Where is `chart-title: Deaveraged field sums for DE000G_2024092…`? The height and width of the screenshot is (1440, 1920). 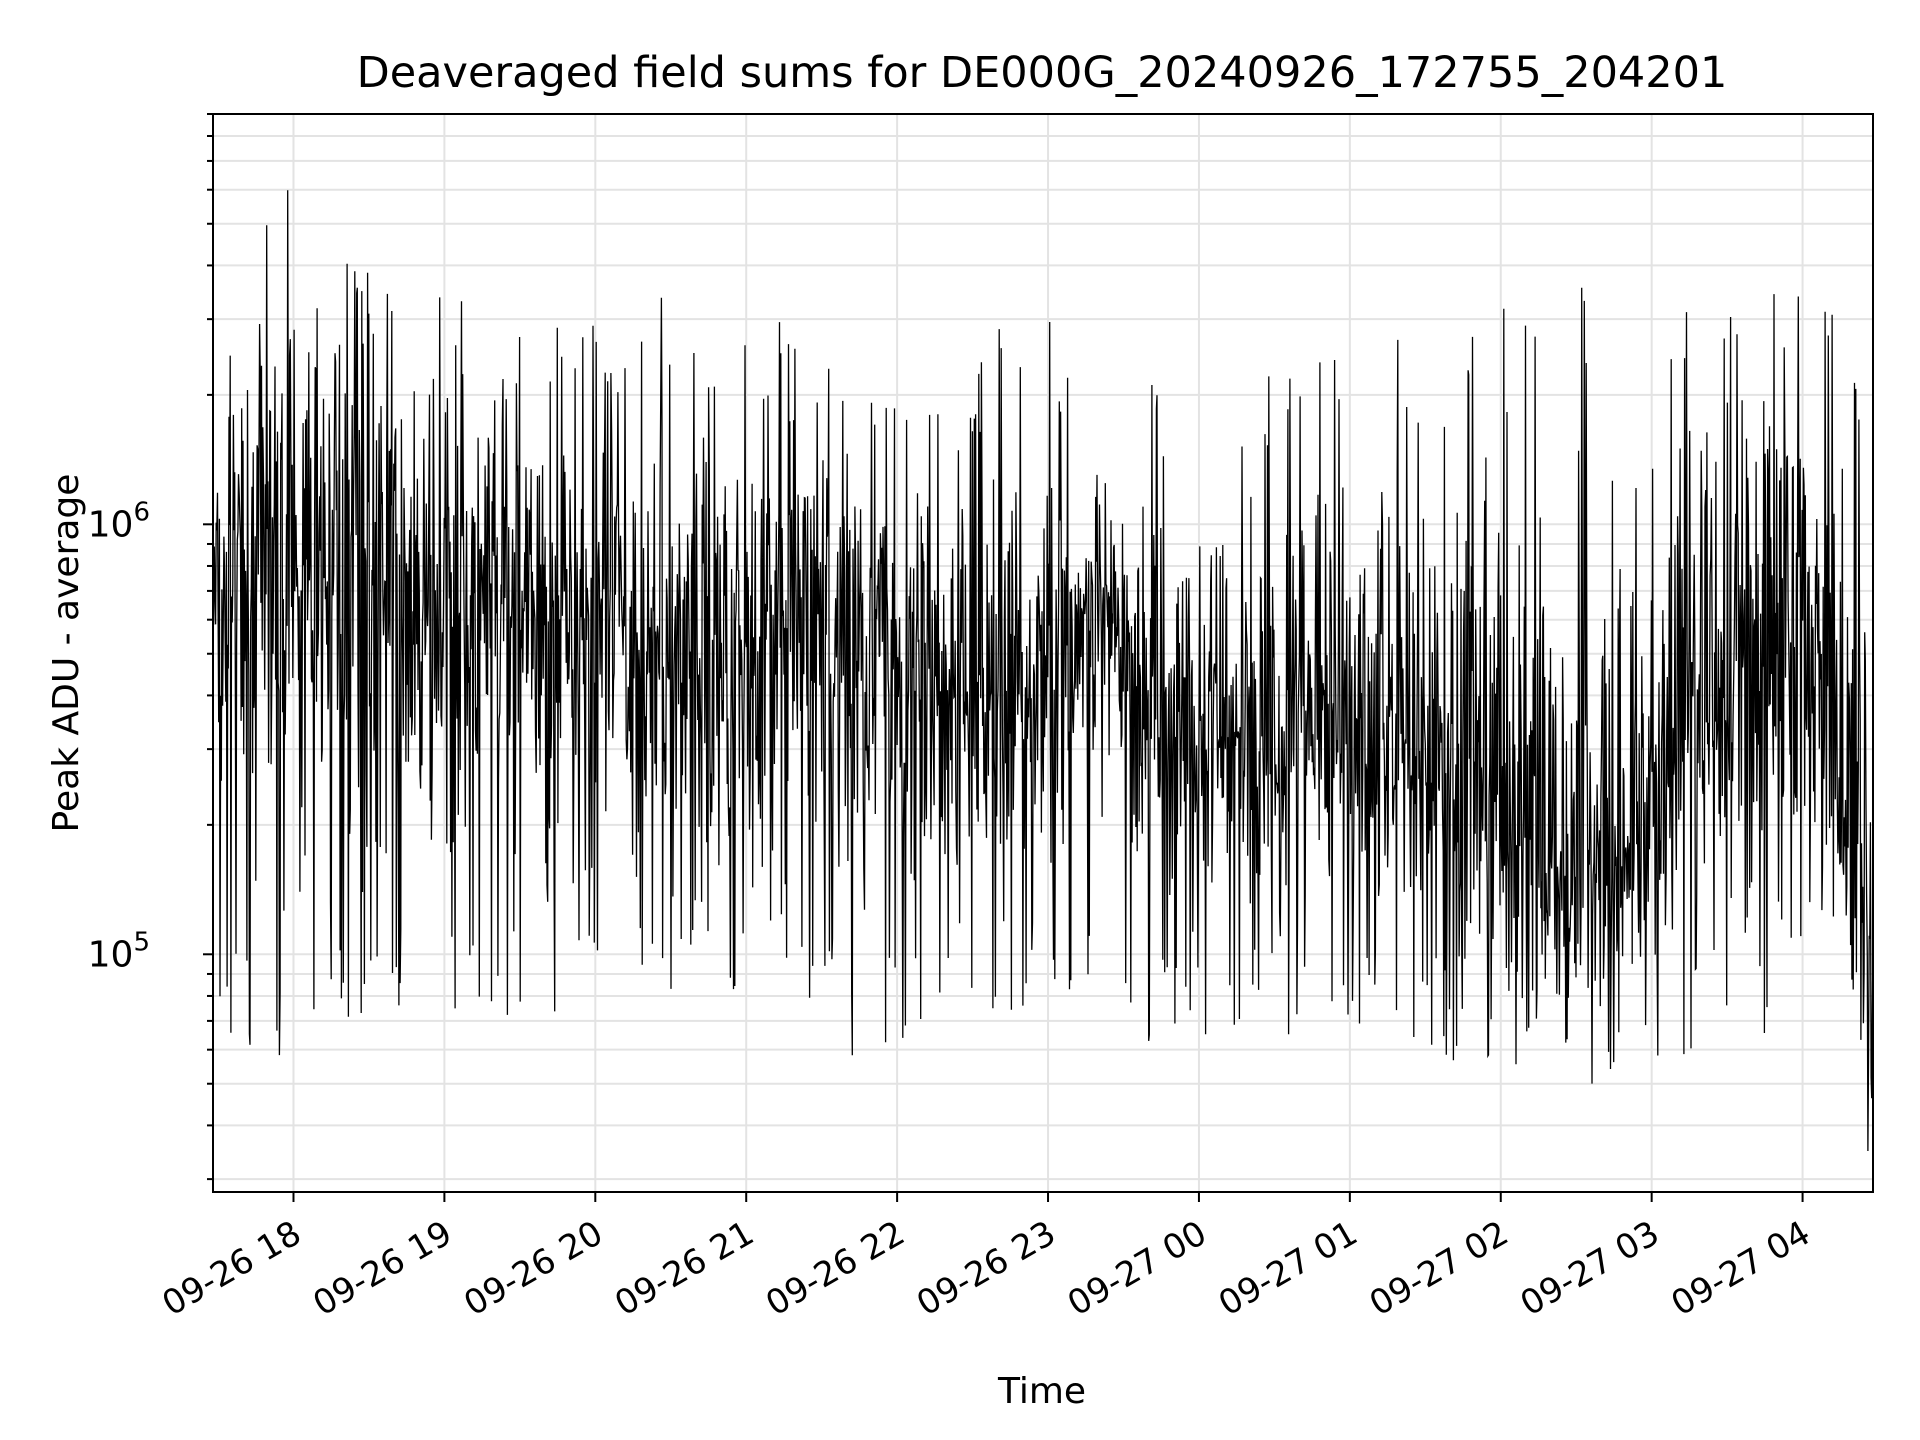 chart-title: Deaveraged field sums for DE000G_2024092… is located at coordinates (1042, 73).